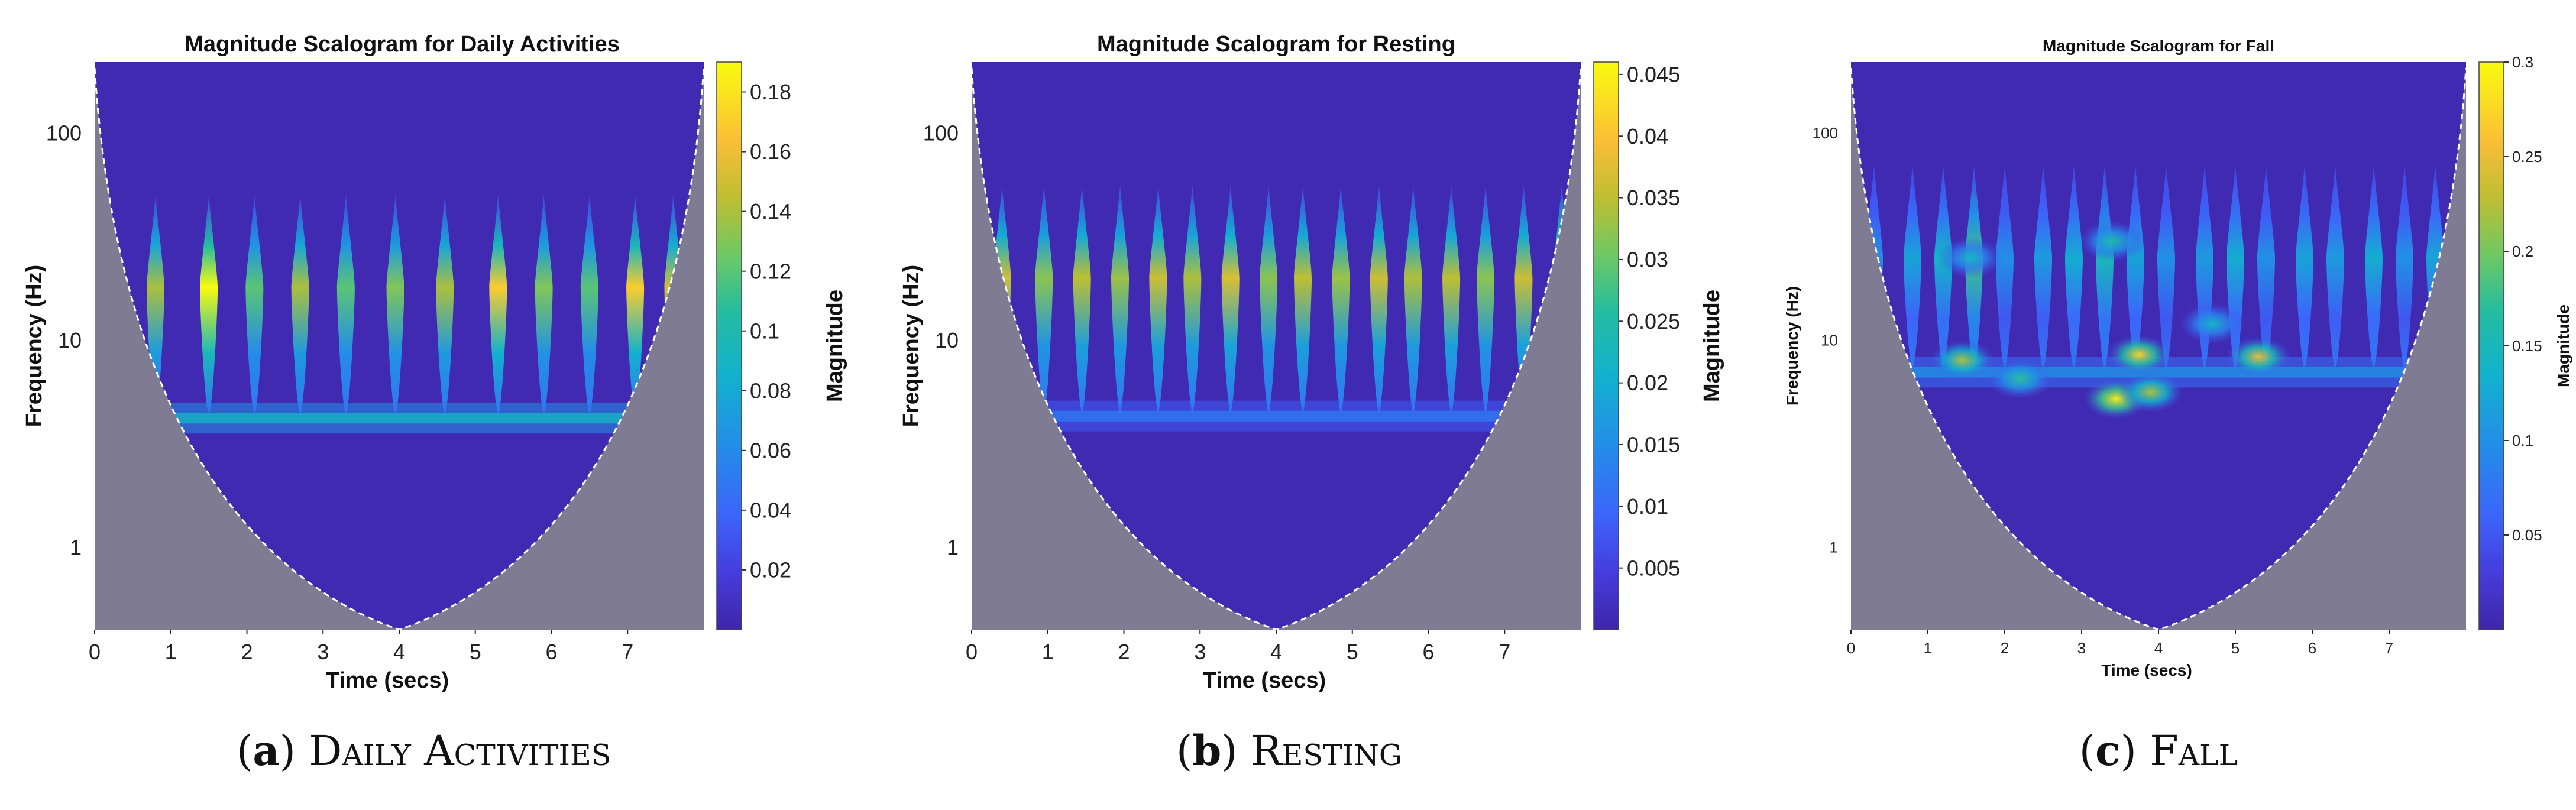 The image size is (2576, 810). What do you see at coordinates (1654, 445) in the screenshot?
I see `colorbar-tick-label: 0.015` at bounding box center [1654, 445].